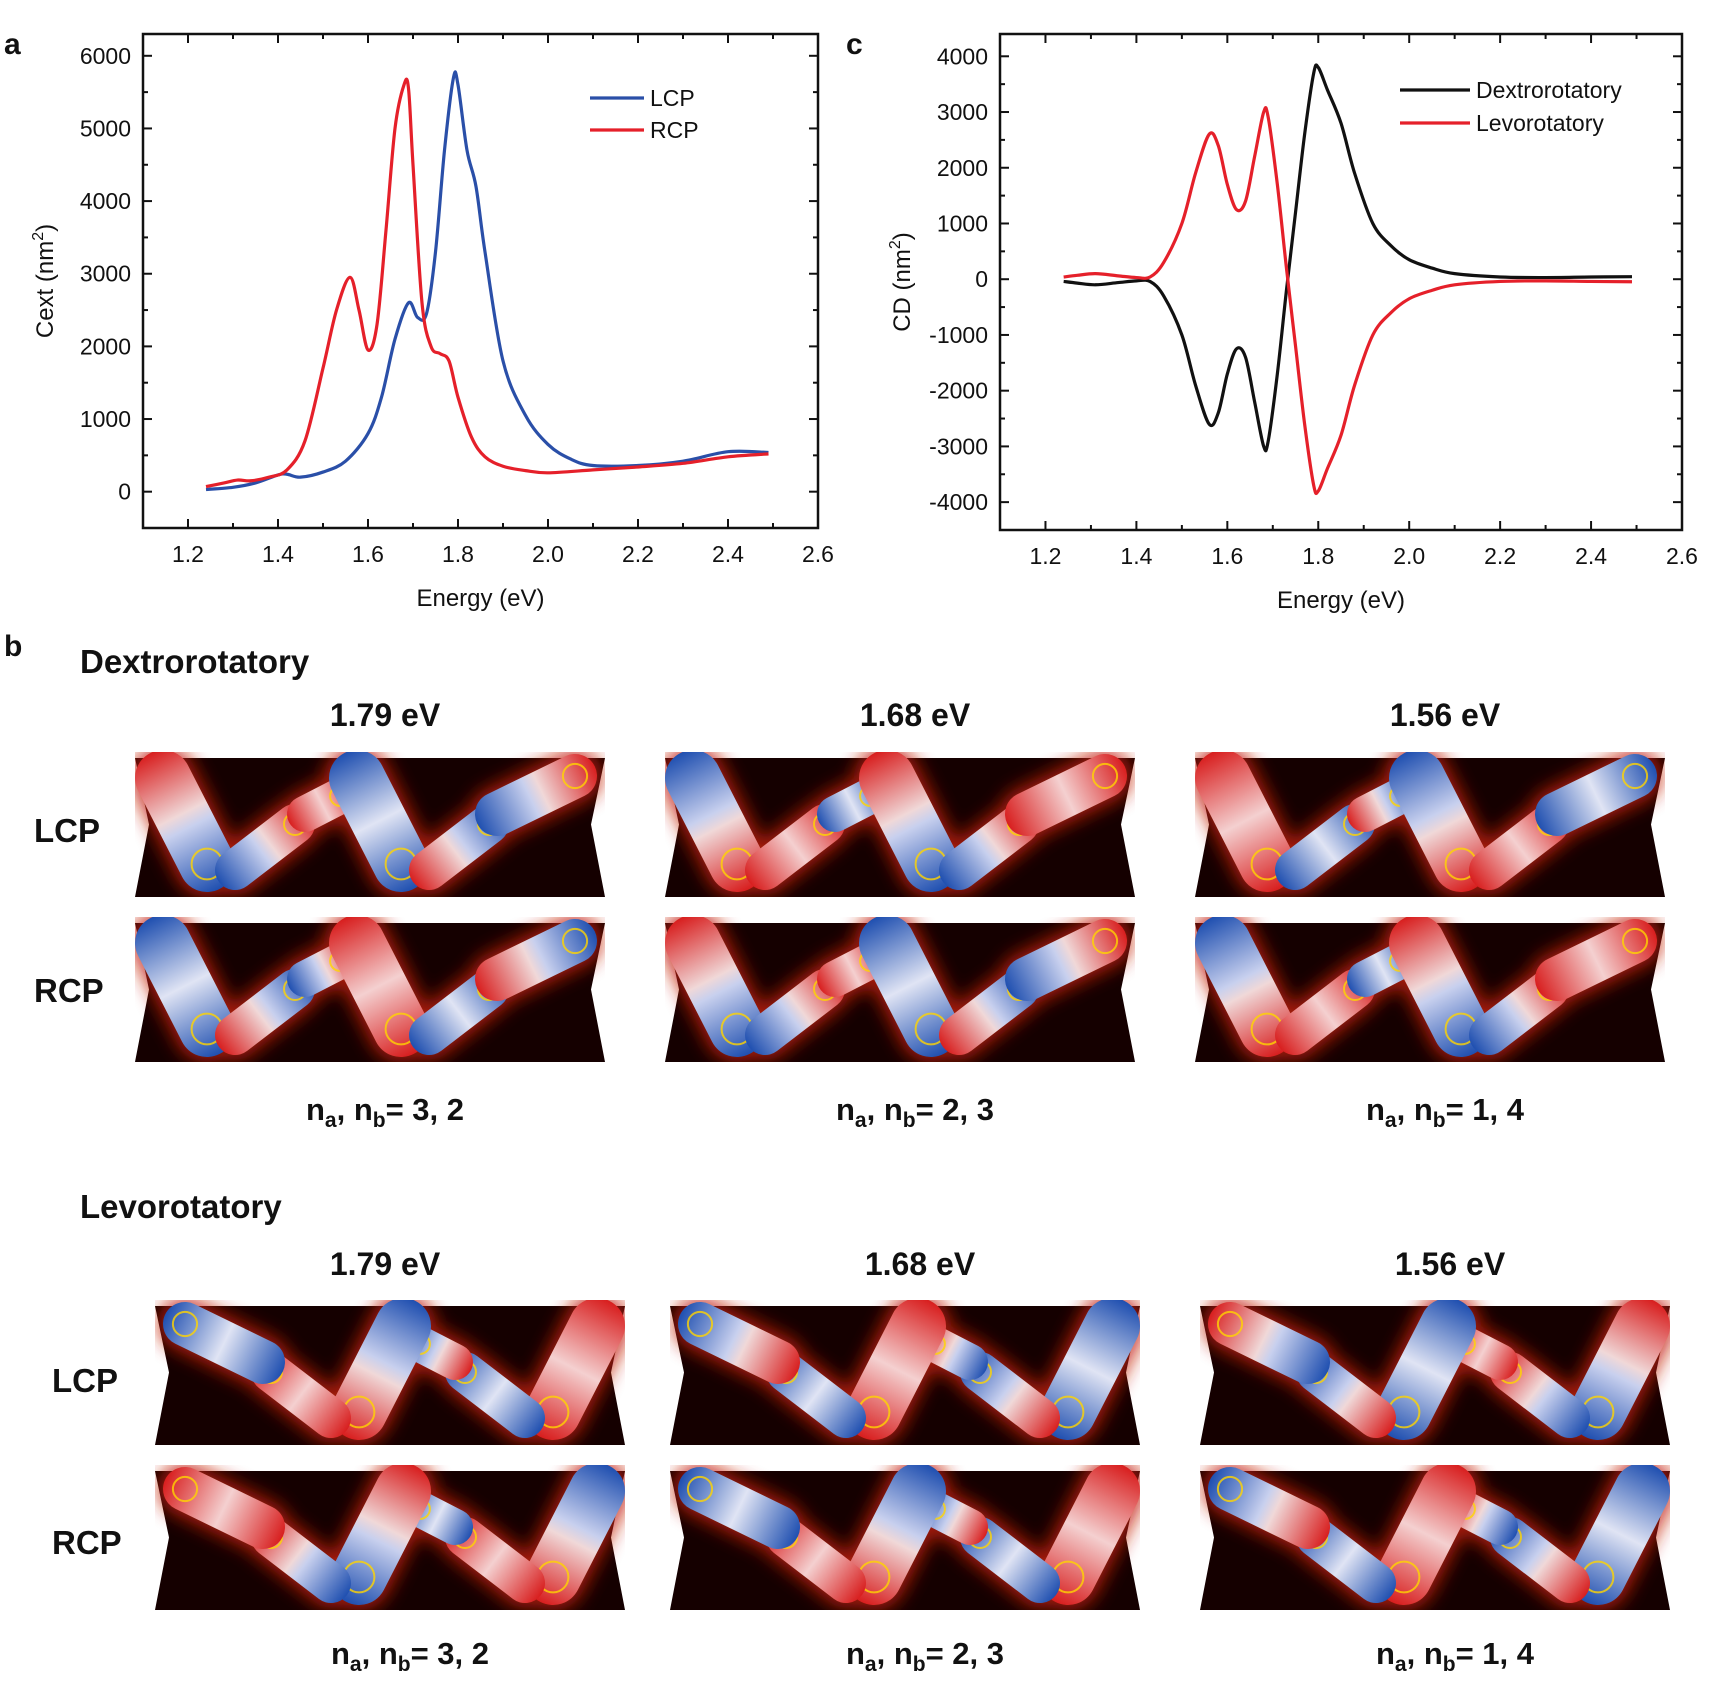  Describe the element at coordinates (958, 391) in the screenshot. I see `y-tick-label: -2000` at that location.